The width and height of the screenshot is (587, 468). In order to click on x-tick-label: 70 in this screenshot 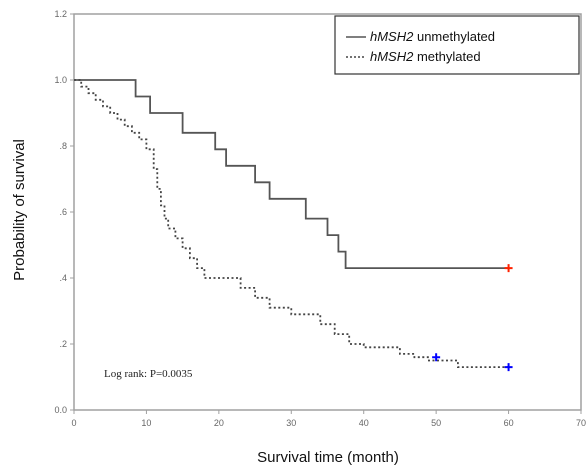, I will do `click(581, 423)`.